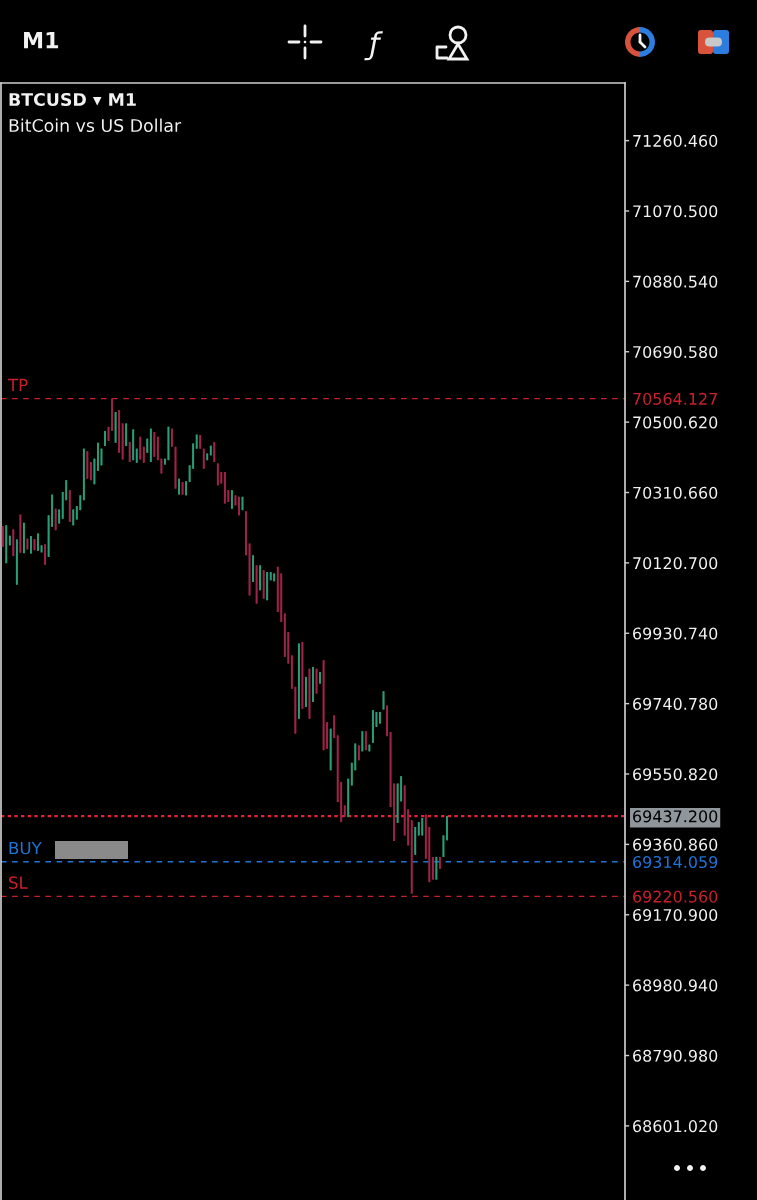  Describe the element at coordinates (675, 281) in the screenshot. I see `y-tick-label: 70880.540` at that location.